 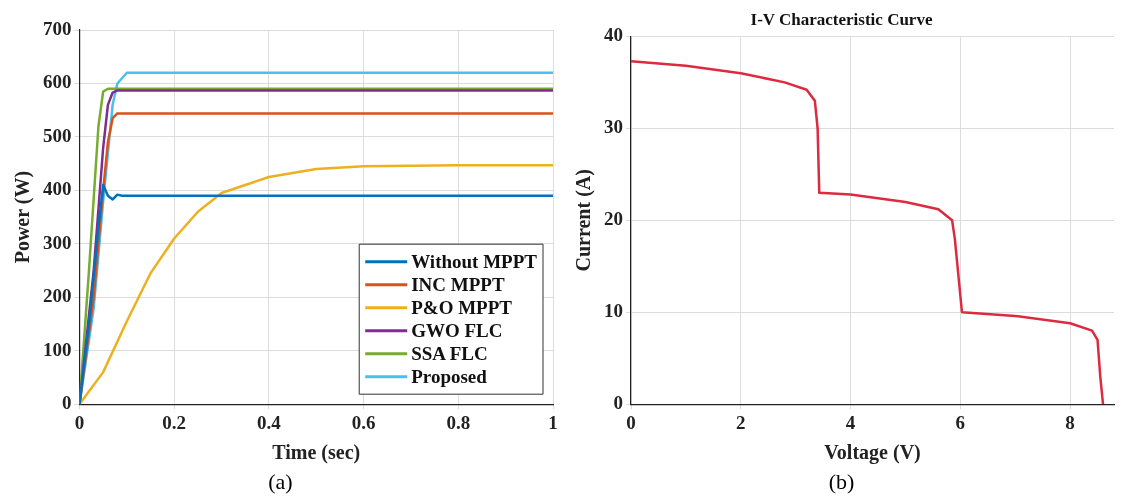 What do you see at coordinates (57, 296) in the screenshot?
I see `y-tick-label: 200` at bounding box center [57, 296].